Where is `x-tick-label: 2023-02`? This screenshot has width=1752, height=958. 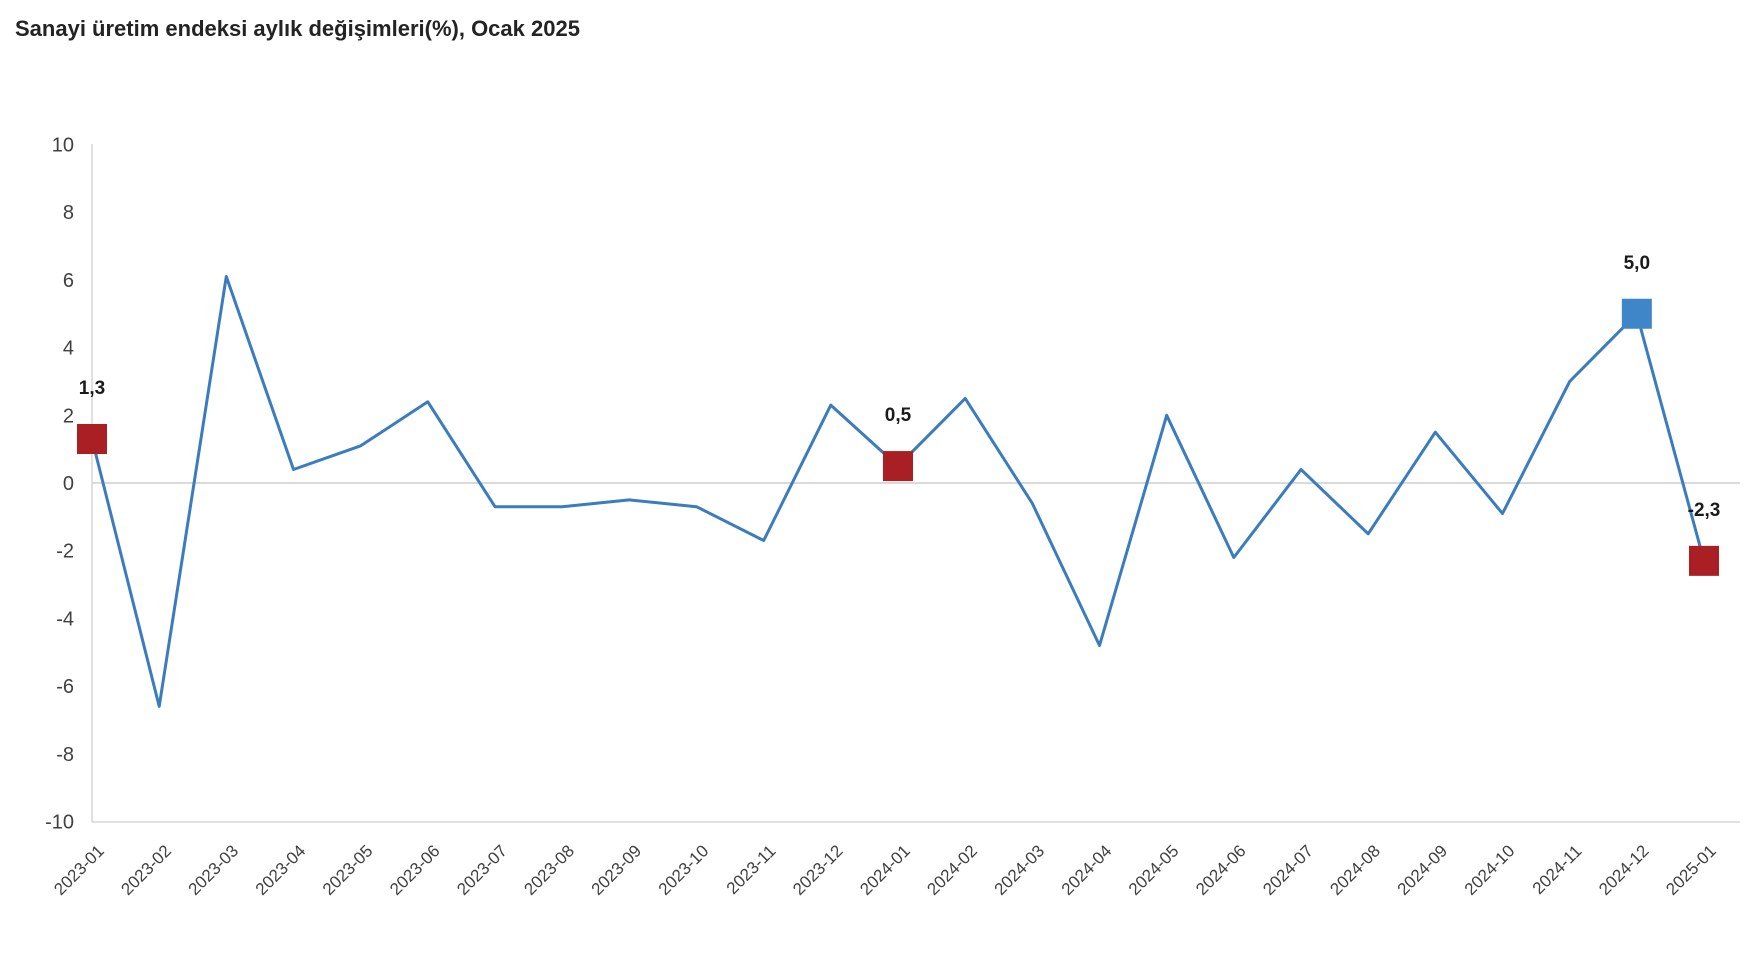 x-tick-label: 2023-02 is located at coordinates (146, 870).